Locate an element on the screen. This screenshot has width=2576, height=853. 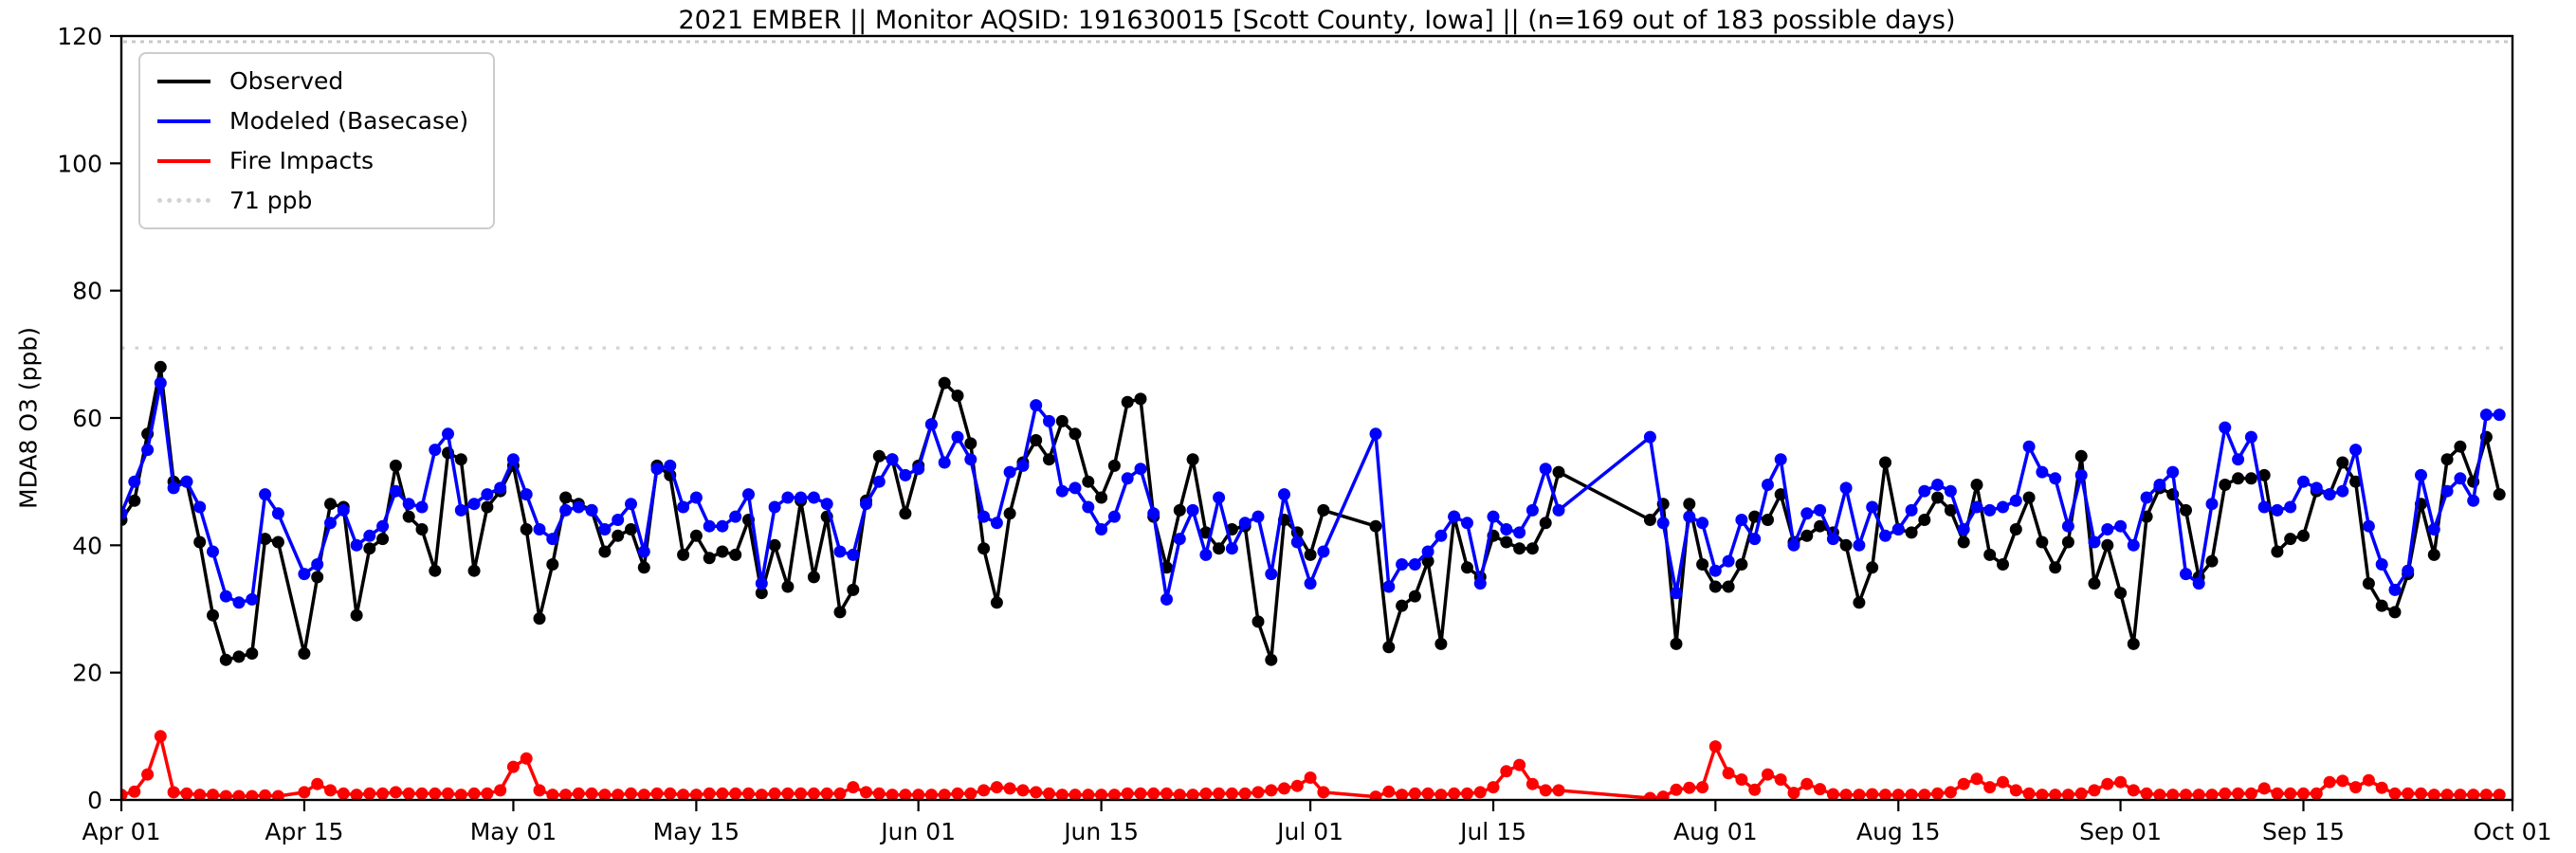
legend-label-modeled: Modeled (Basecase) is located at coordinates (349, 121).